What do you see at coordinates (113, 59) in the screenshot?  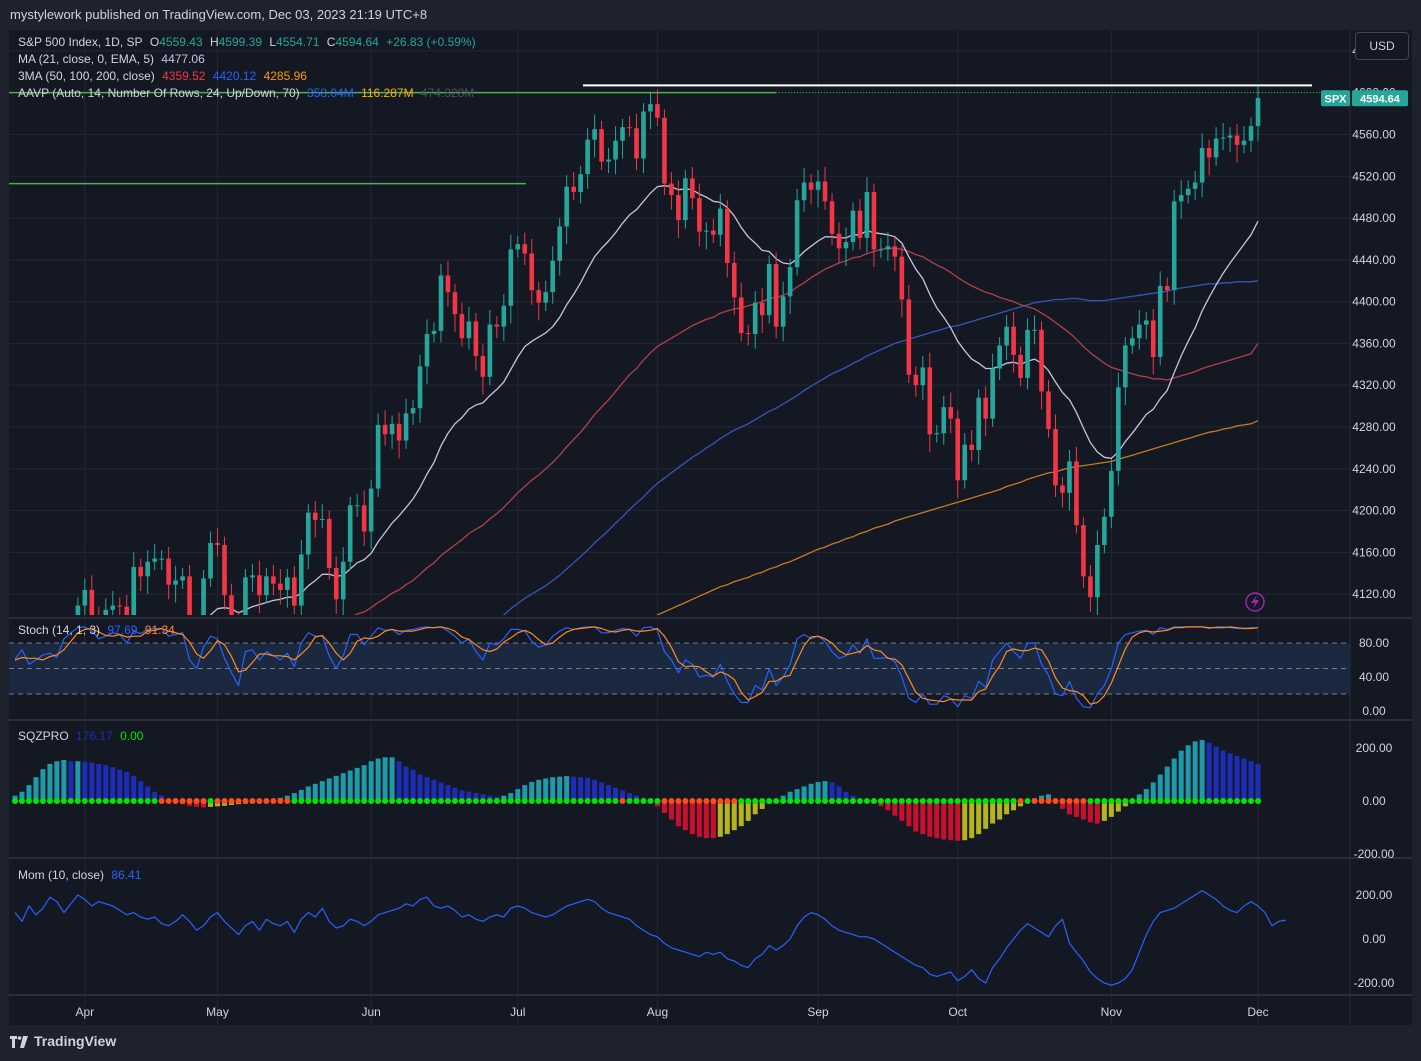 I see `legend-ema: MA (21, close, 0, EMA, 5) 4477.06` at bounding box center [113, 59].